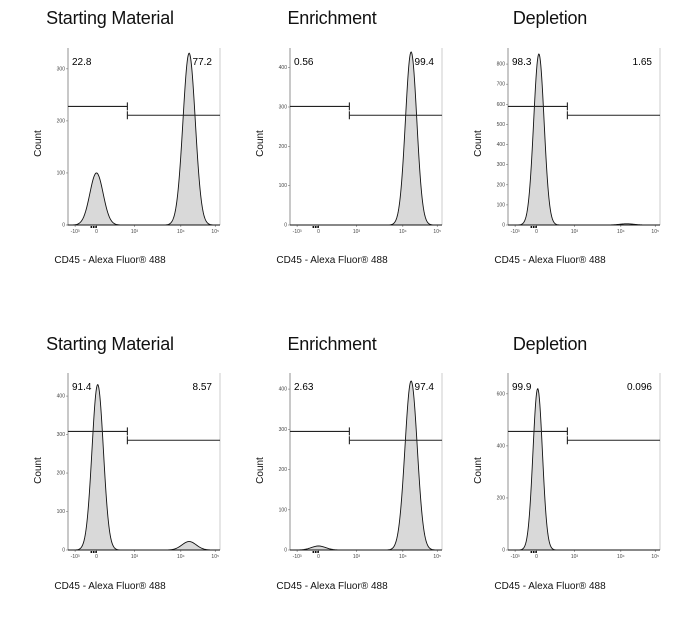 The width and height of the screenshot is (681, 625). Describe the element at coordinates (82, 387) in the screenshot. I see `gate-left-percent: 91.4` at that location.